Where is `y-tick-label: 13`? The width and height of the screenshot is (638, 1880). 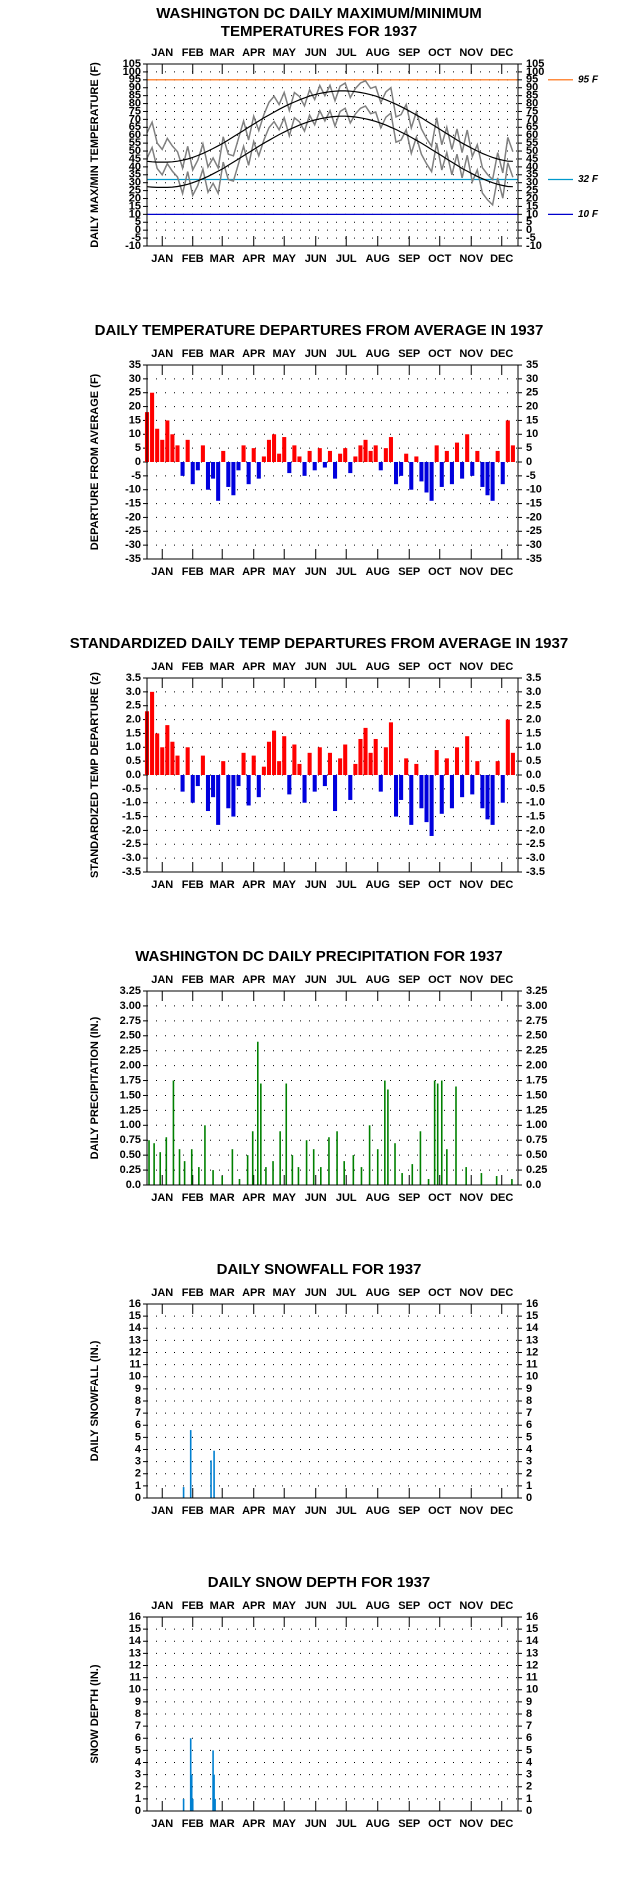 y-tick-label: 13 is located at coordinates (135, 1653).